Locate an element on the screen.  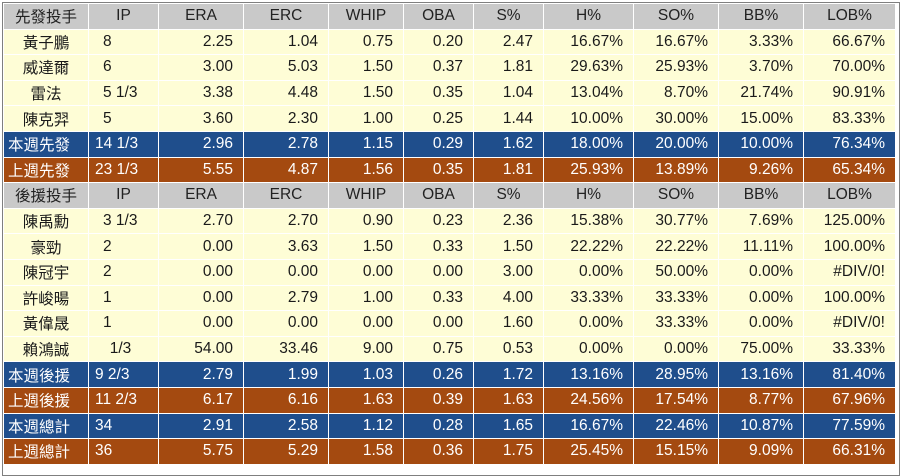
cell-lob: 83.33% is located at coordinates (850, 119).